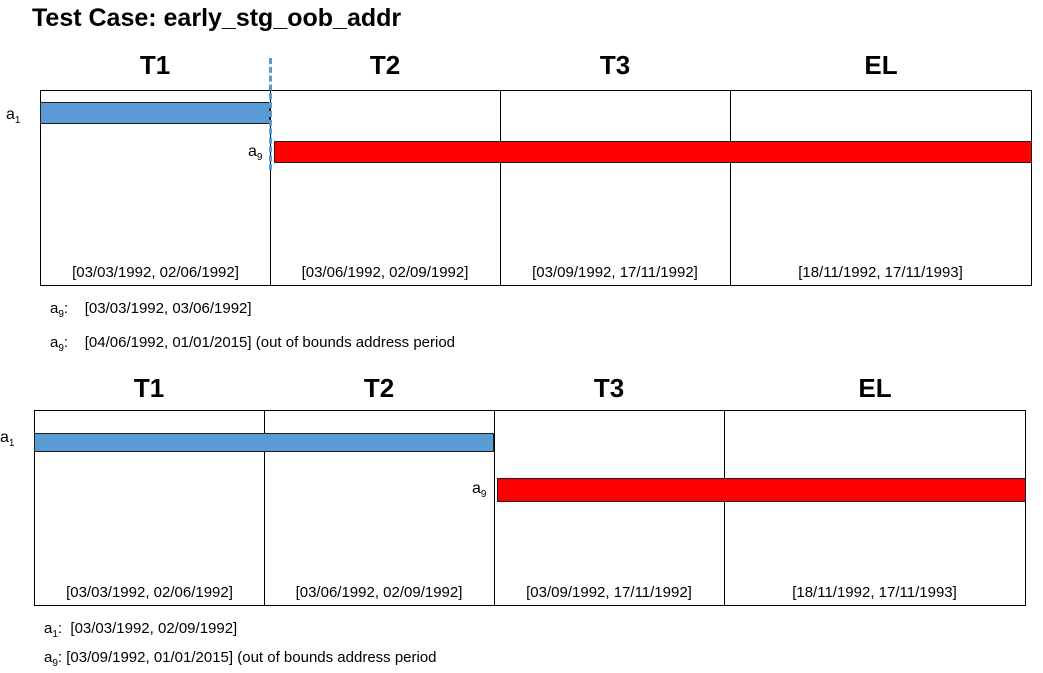 This screenshot has height=673, width=1043. What do you see at coordinates (151, 310) in the screenshot?
I see `note-line-1: a9: [03/03/1992, 03/06/1992]` at bounding box center [151, 310].